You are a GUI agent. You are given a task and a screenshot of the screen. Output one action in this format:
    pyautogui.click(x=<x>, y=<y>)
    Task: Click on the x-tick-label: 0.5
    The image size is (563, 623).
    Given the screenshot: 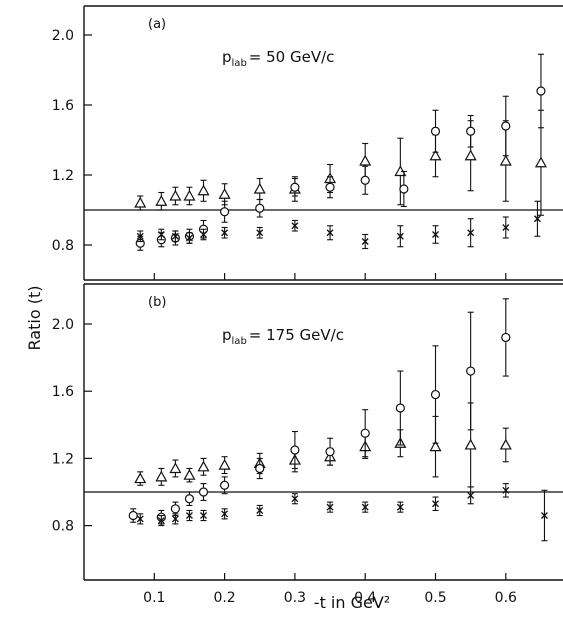 What is the action you would take?
    pyautogui.click(x=435, y=598)
    